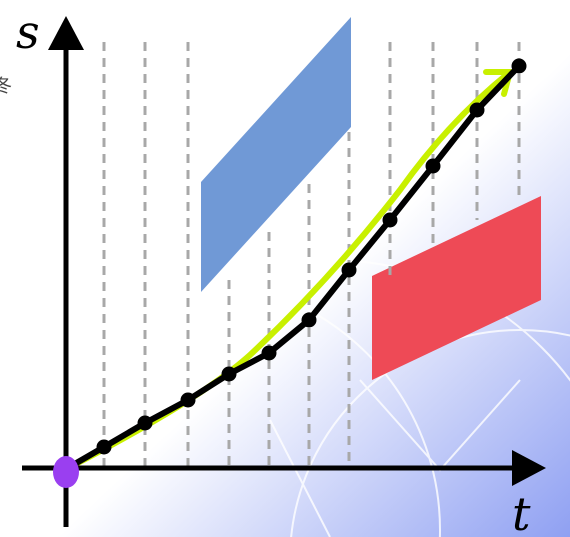 This screenshot has height=537, width=570. What do you see at coordinates (66, 33) in the screenshot?
I see `y-axis-arrowhead-icon` at bounding box center [66, 33].